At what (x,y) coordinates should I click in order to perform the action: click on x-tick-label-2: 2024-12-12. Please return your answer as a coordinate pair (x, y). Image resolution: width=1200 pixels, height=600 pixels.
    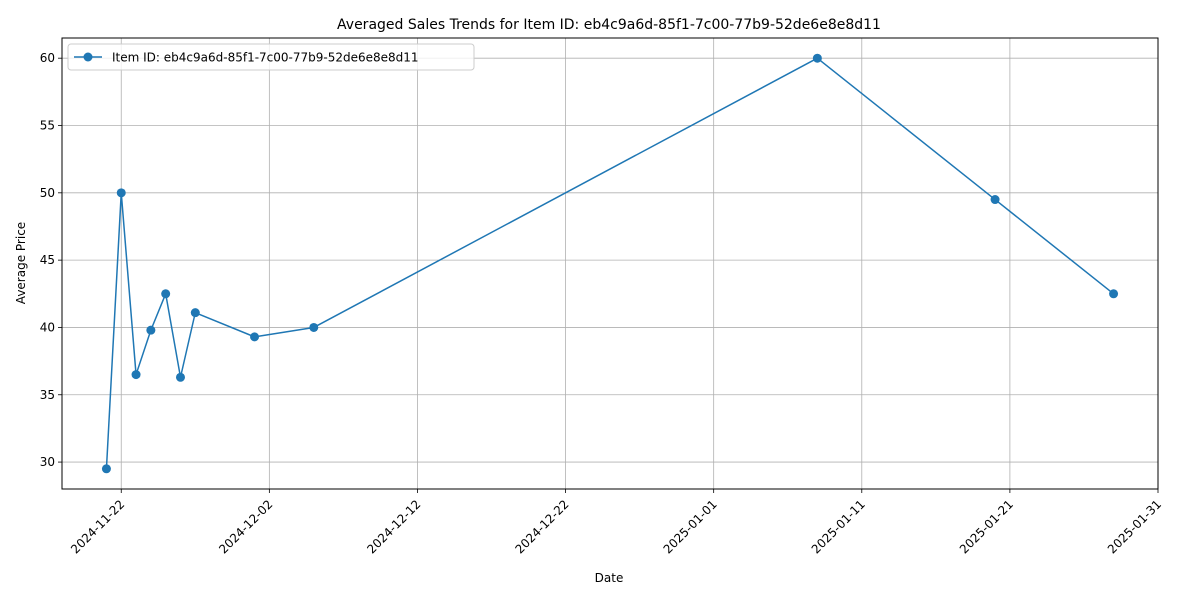
    Looking at the image, I should click on (393, 526).